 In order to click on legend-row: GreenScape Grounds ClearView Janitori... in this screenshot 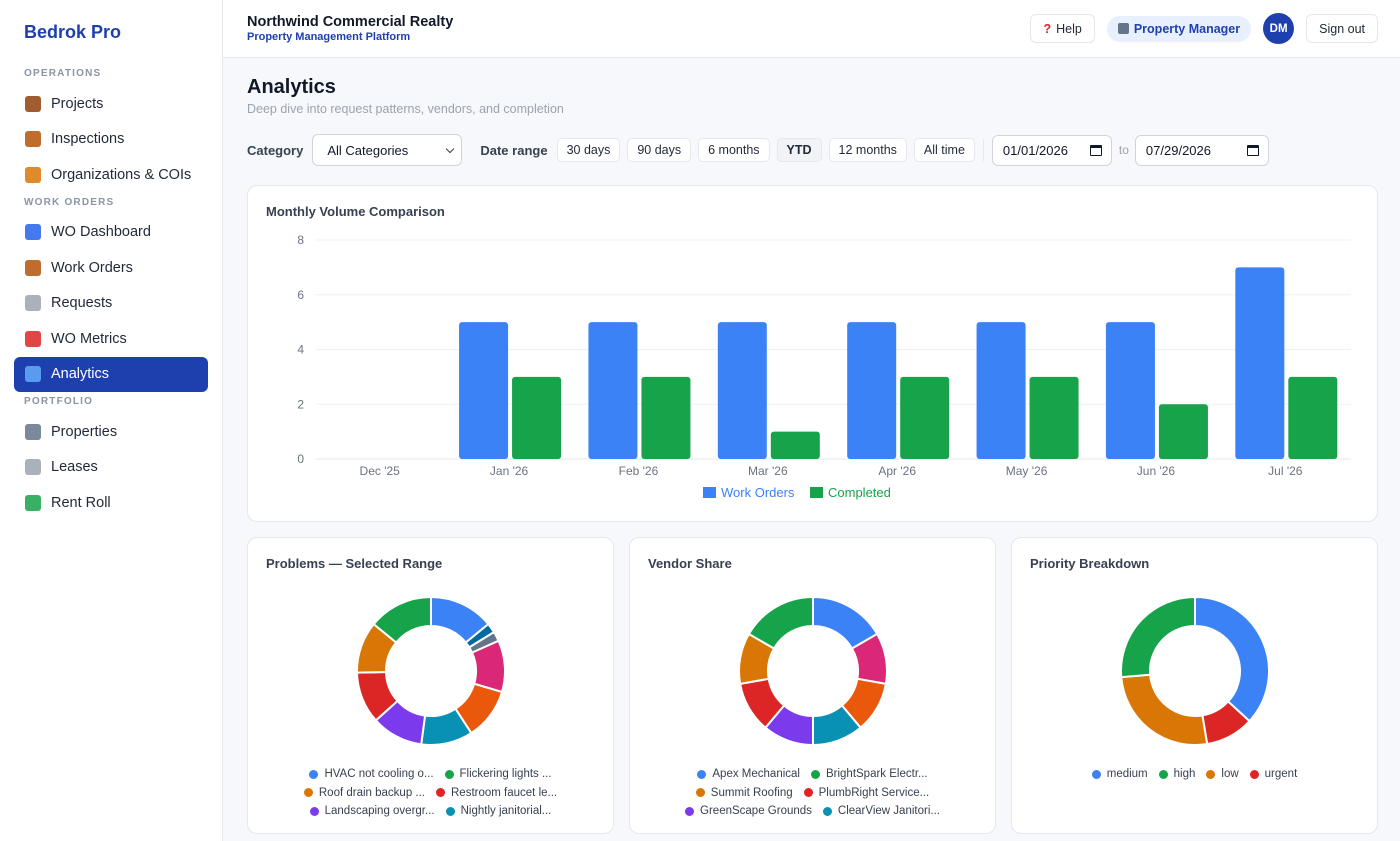, I will do `click(812, 811)`.